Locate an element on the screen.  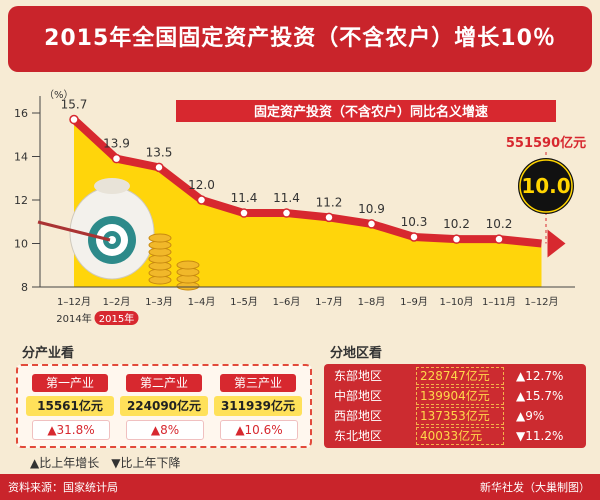
industry-heading: 分产业看 is located at coordinates (48, 353).